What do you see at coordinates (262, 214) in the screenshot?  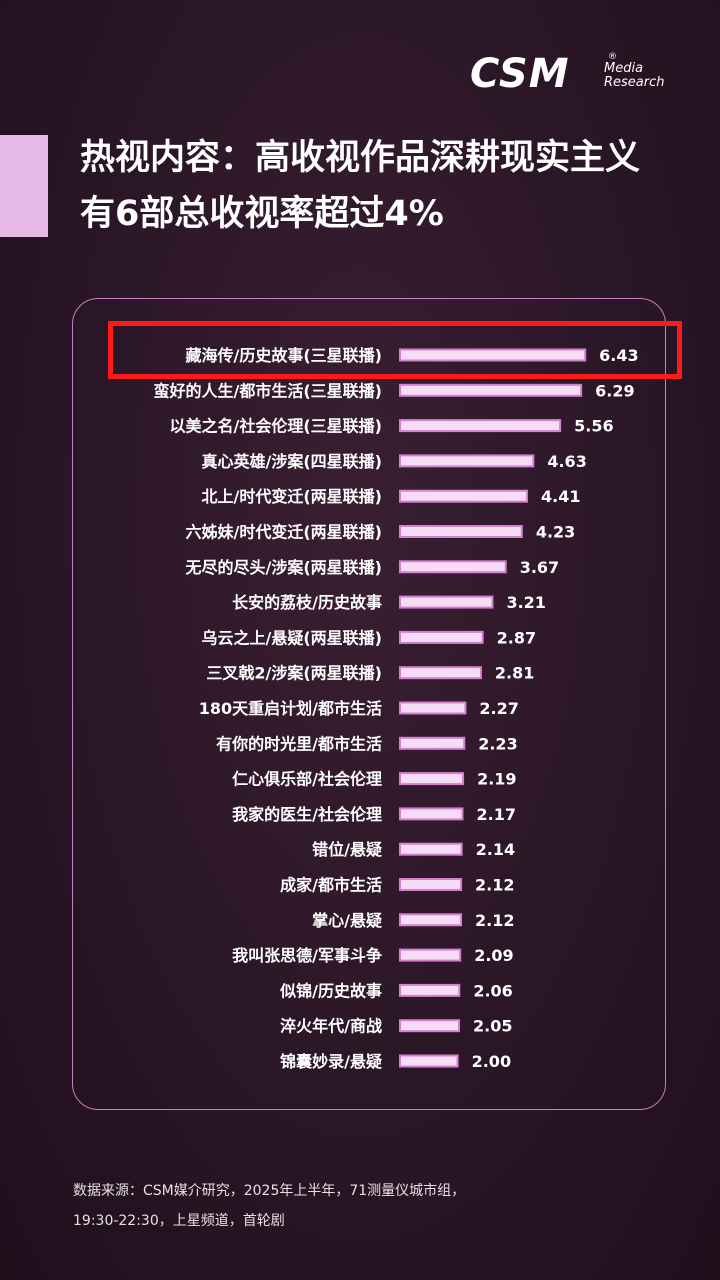 I see `title-line-2: 有6部总收视率超过4%` at bounding box center [262, 214].